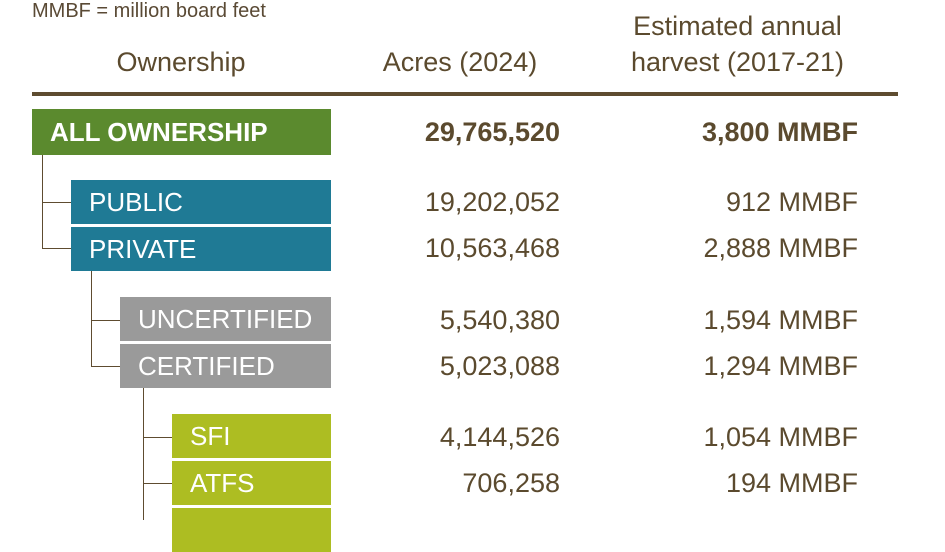  I want to click on harvest-atfs: 194 MMBF, so click(791, 483).